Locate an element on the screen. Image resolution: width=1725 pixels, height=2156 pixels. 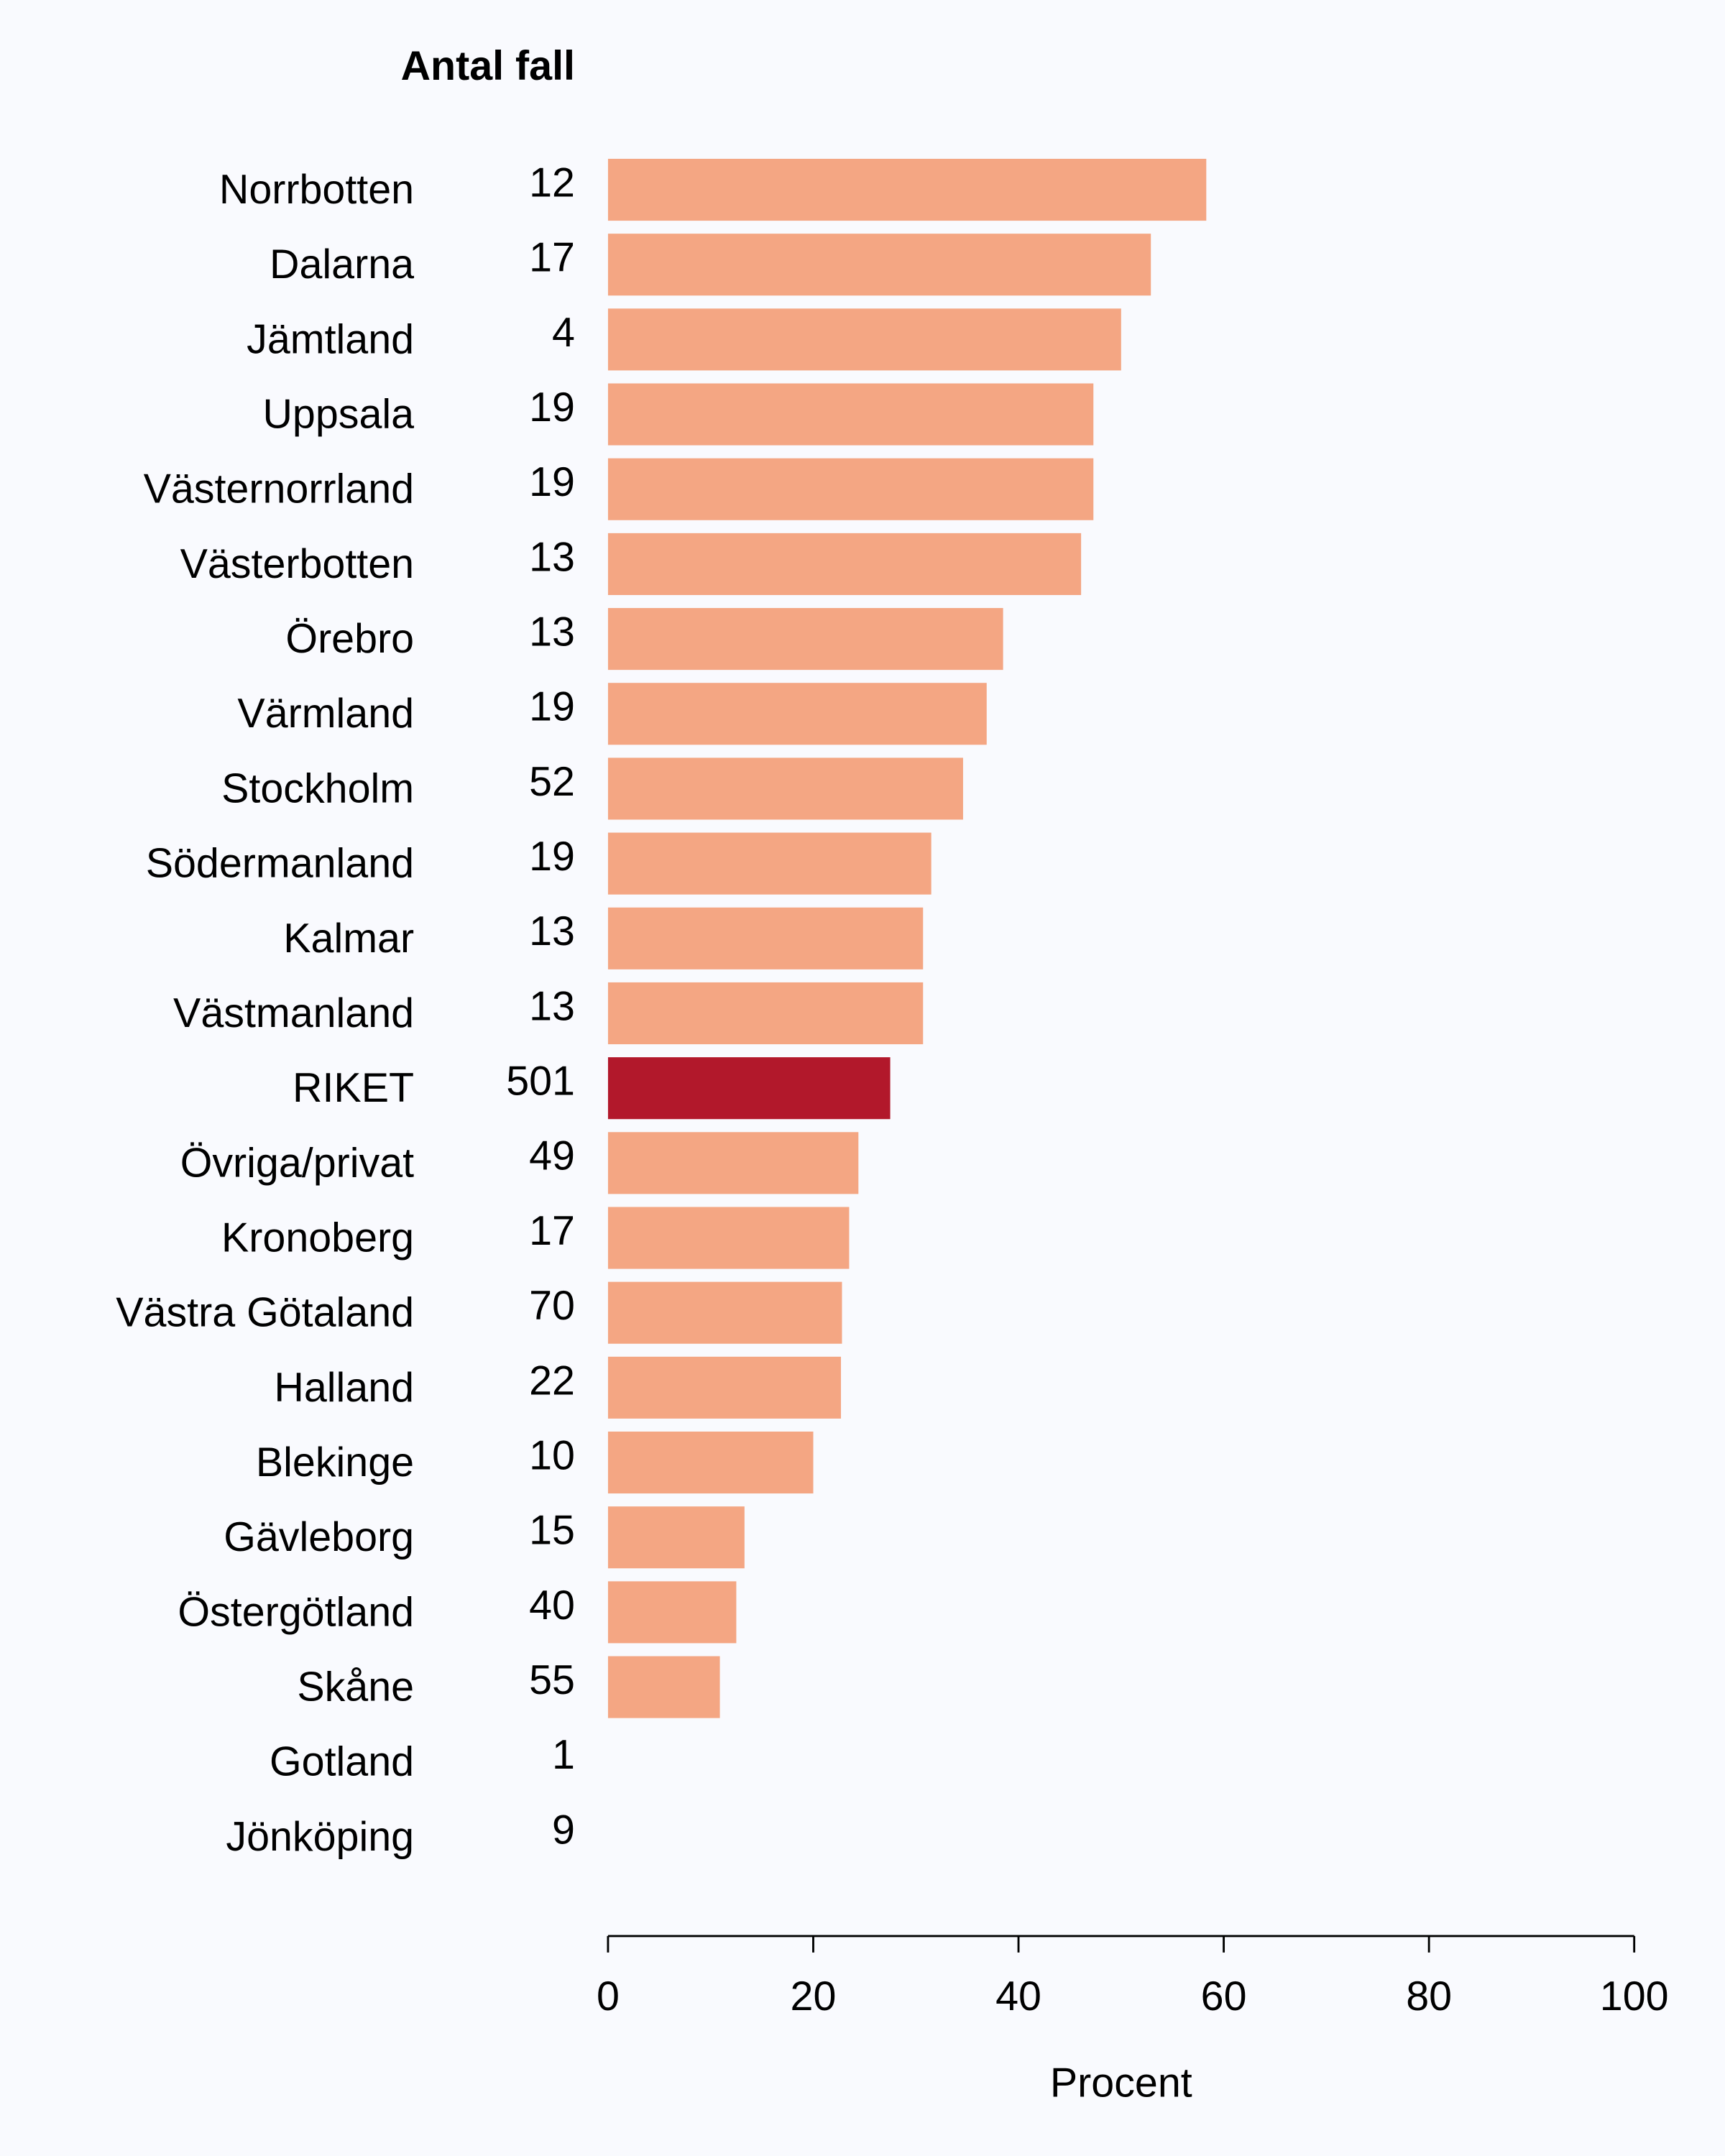
category-label: RIKET is located at coordinates (353, 1088).